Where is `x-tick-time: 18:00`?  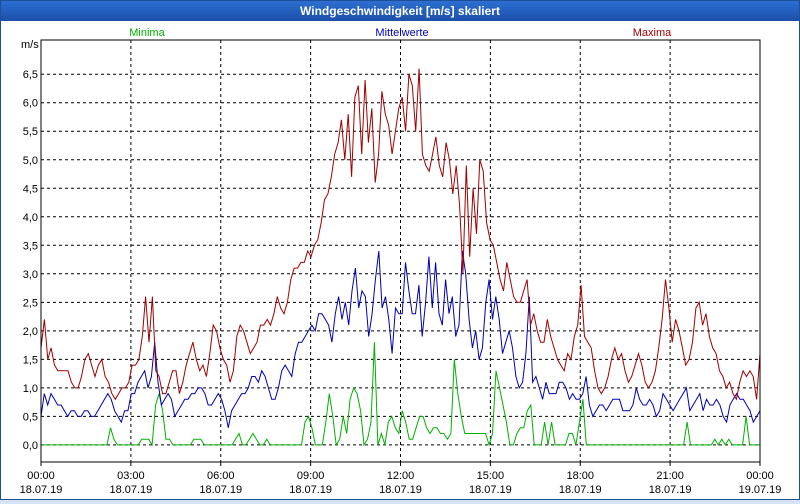 x-tick-time: 18:00 is located at coordinates (580, 476).